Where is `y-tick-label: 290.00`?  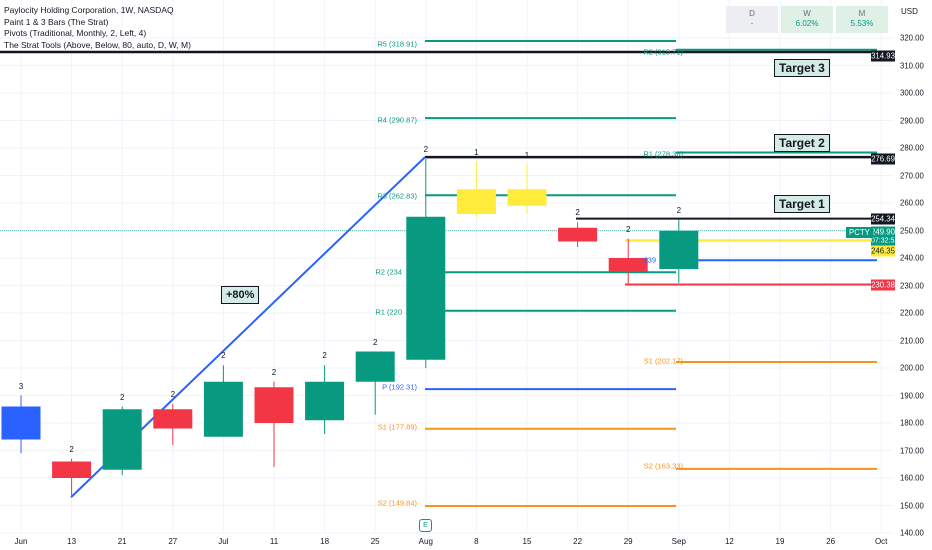 y-tick-label: 290.00 is located at coordinates (912, 120).